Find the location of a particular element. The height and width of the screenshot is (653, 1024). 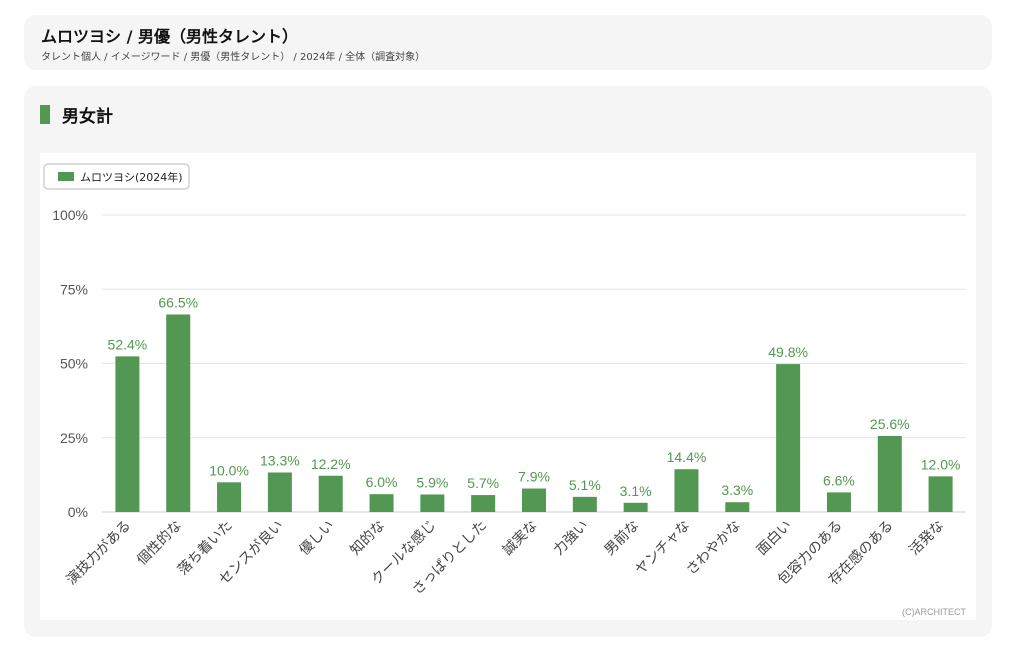

y-tick-label: 25% is located at coordinates (74, 438).